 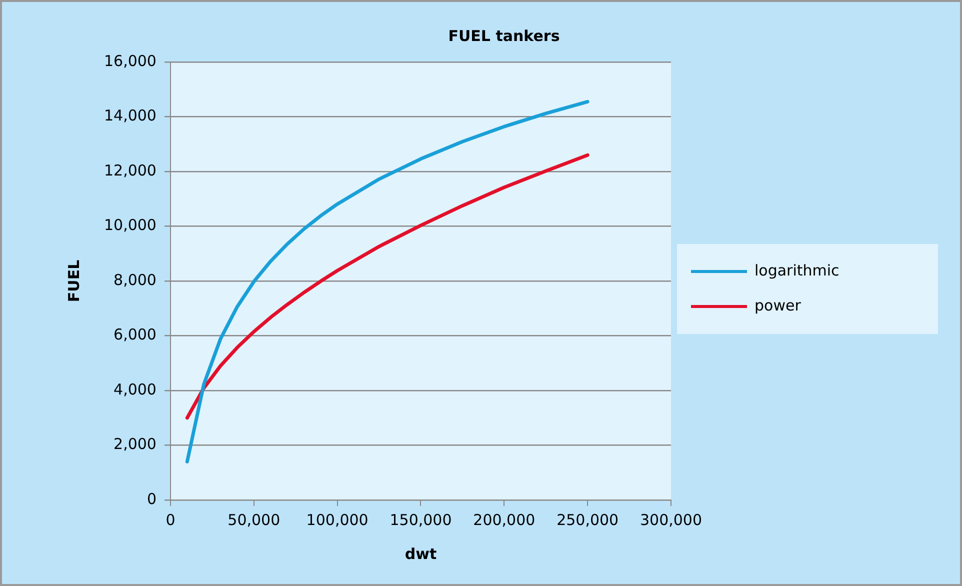 What do you see at coordinates (135, 444) in the screenshot?
I see `y-tick-label: 2,000` at bounding box center [135, 444].